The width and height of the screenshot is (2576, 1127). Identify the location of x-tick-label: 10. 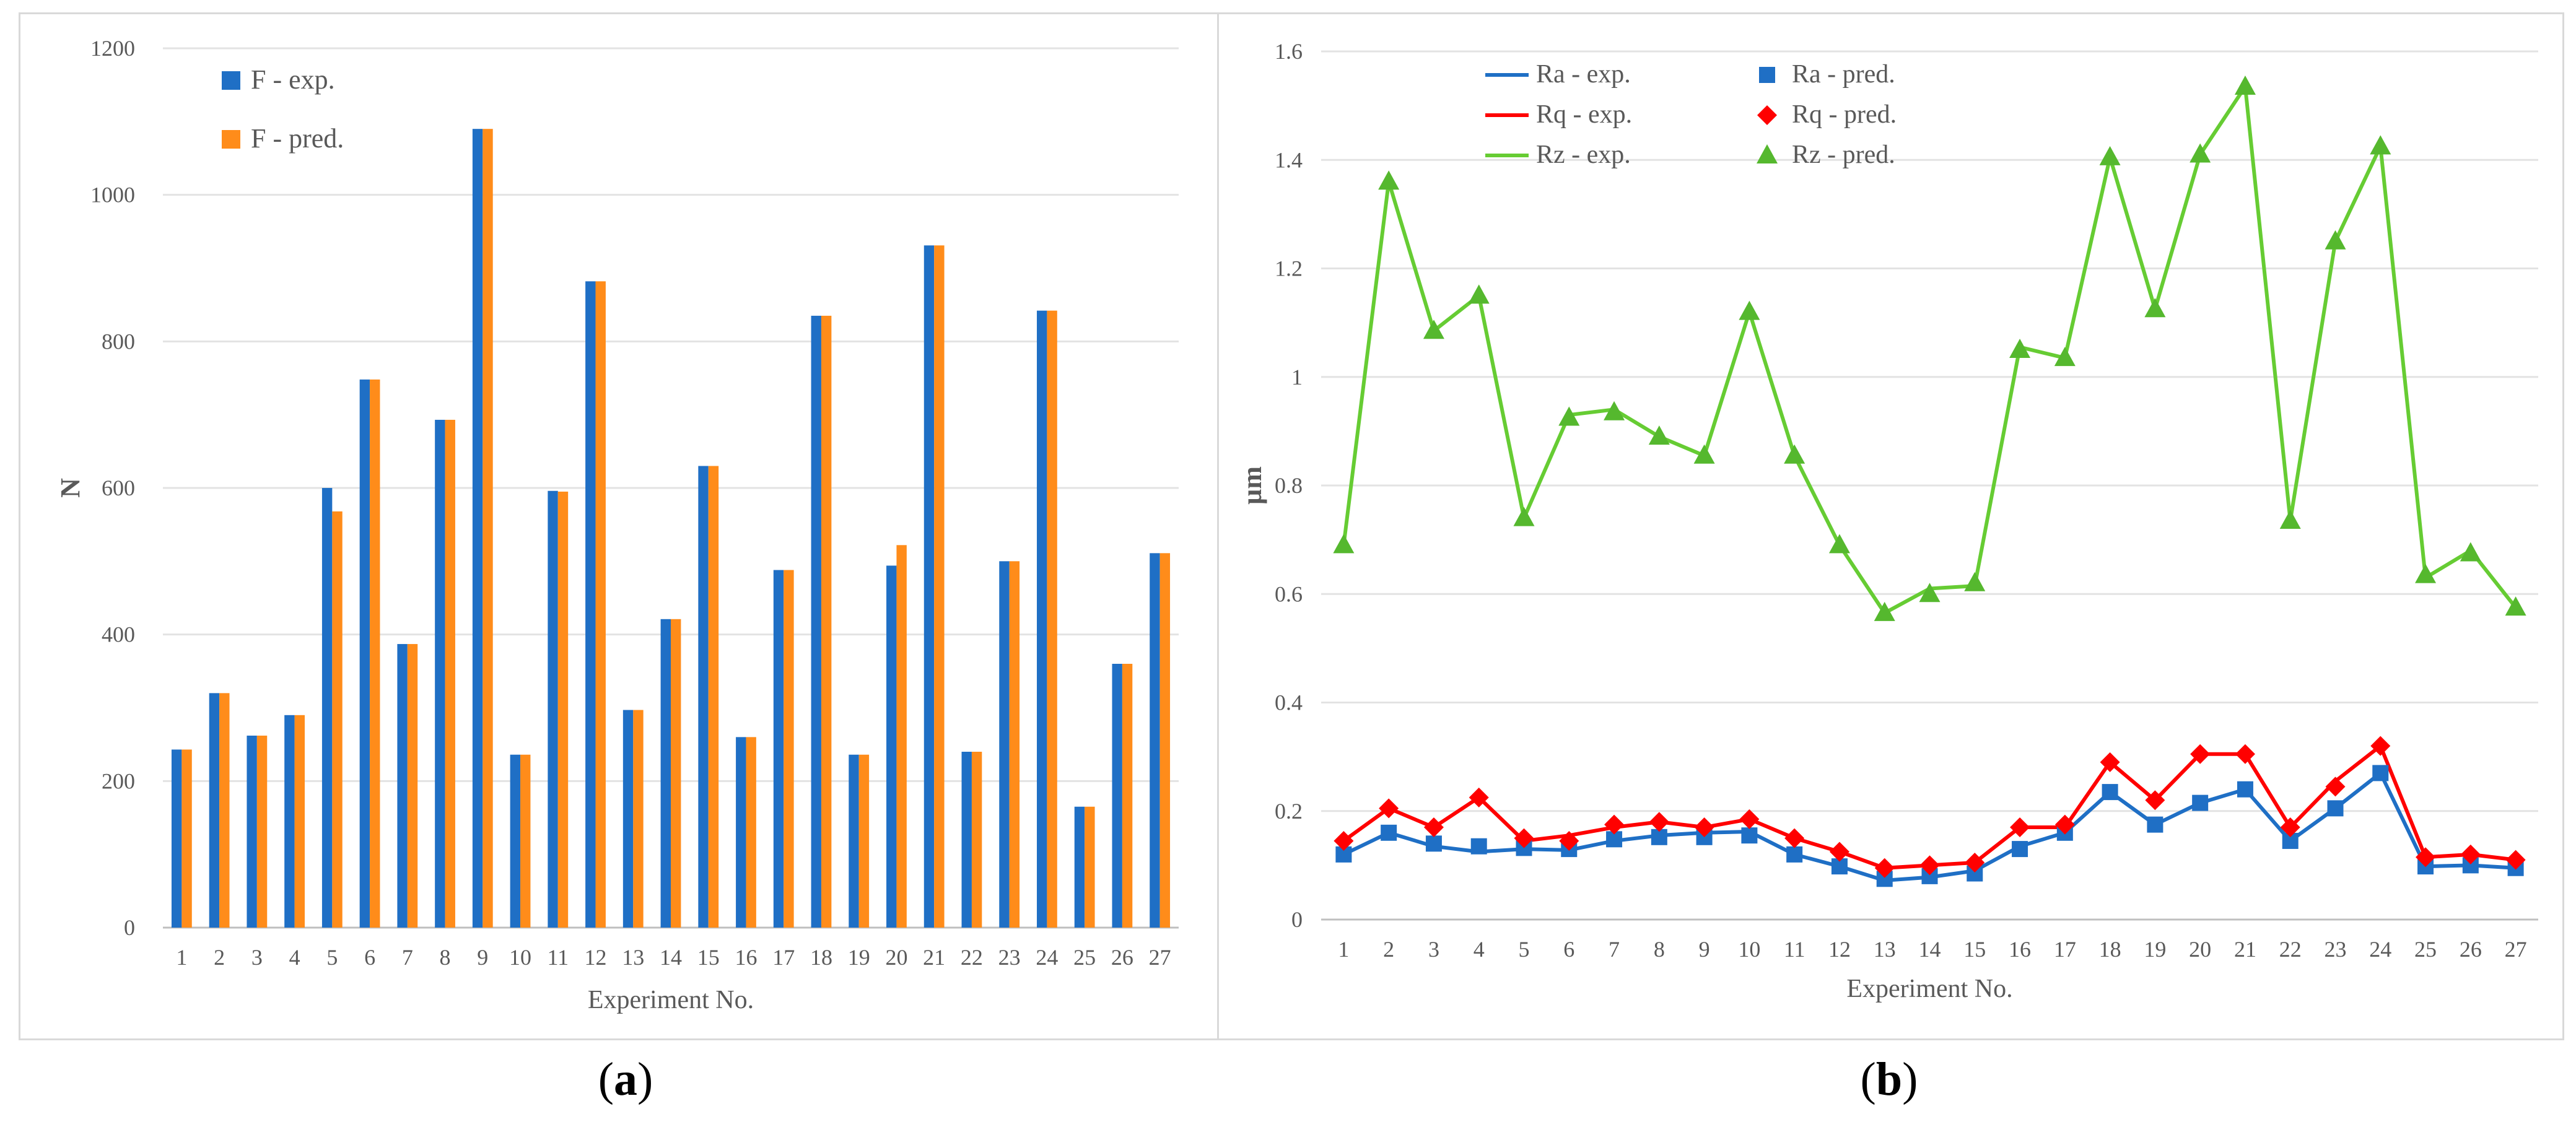
(520, 957).